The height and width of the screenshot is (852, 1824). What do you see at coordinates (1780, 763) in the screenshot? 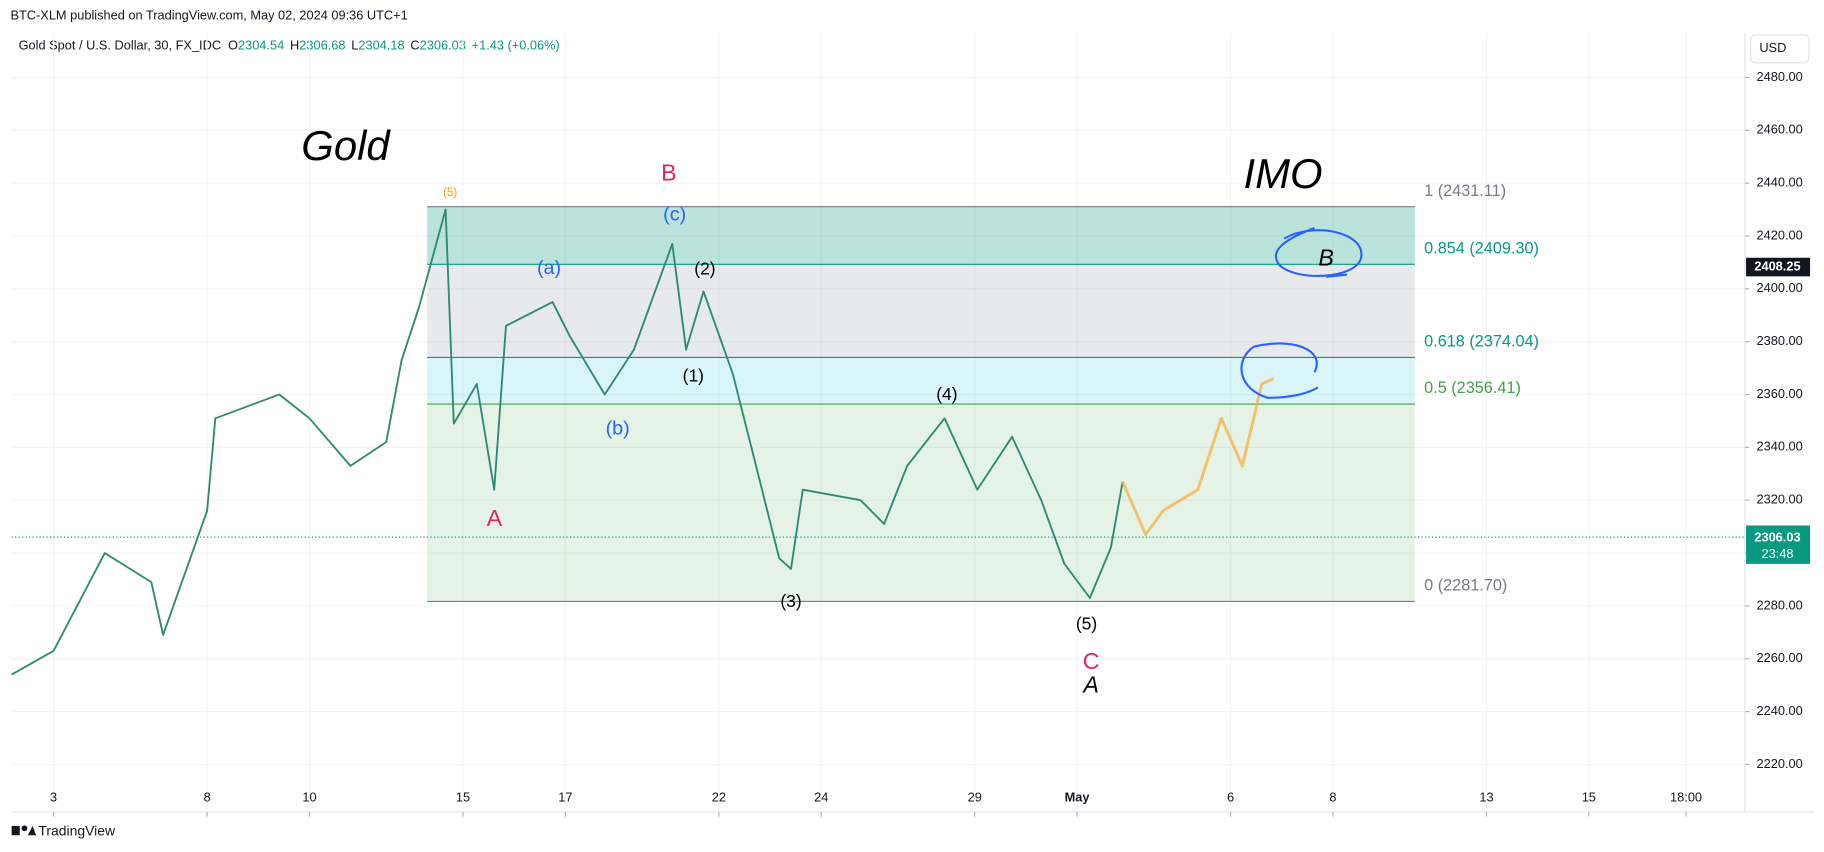
I see `y-tick-label: 2220.00` at bounding box center [1780, 763].